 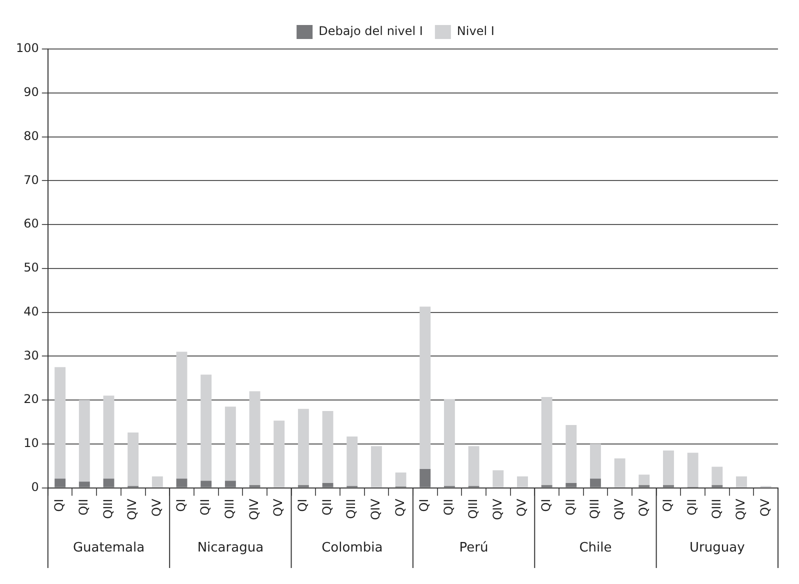 What do you see at coordinates (35, 487) in the screenshot?
I see `y-tick-label: 0` at bounding box center [35, 487].